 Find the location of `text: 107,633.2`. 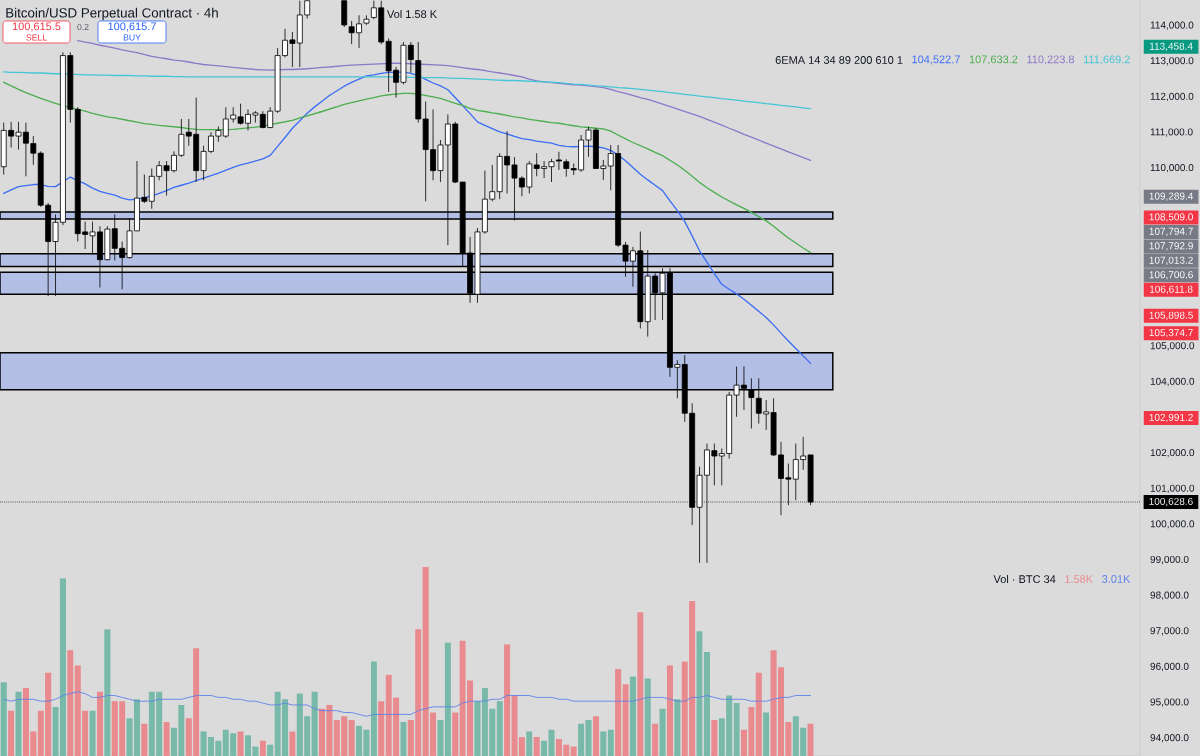

text: 107,633.2 is located at coordinates (993, 60).